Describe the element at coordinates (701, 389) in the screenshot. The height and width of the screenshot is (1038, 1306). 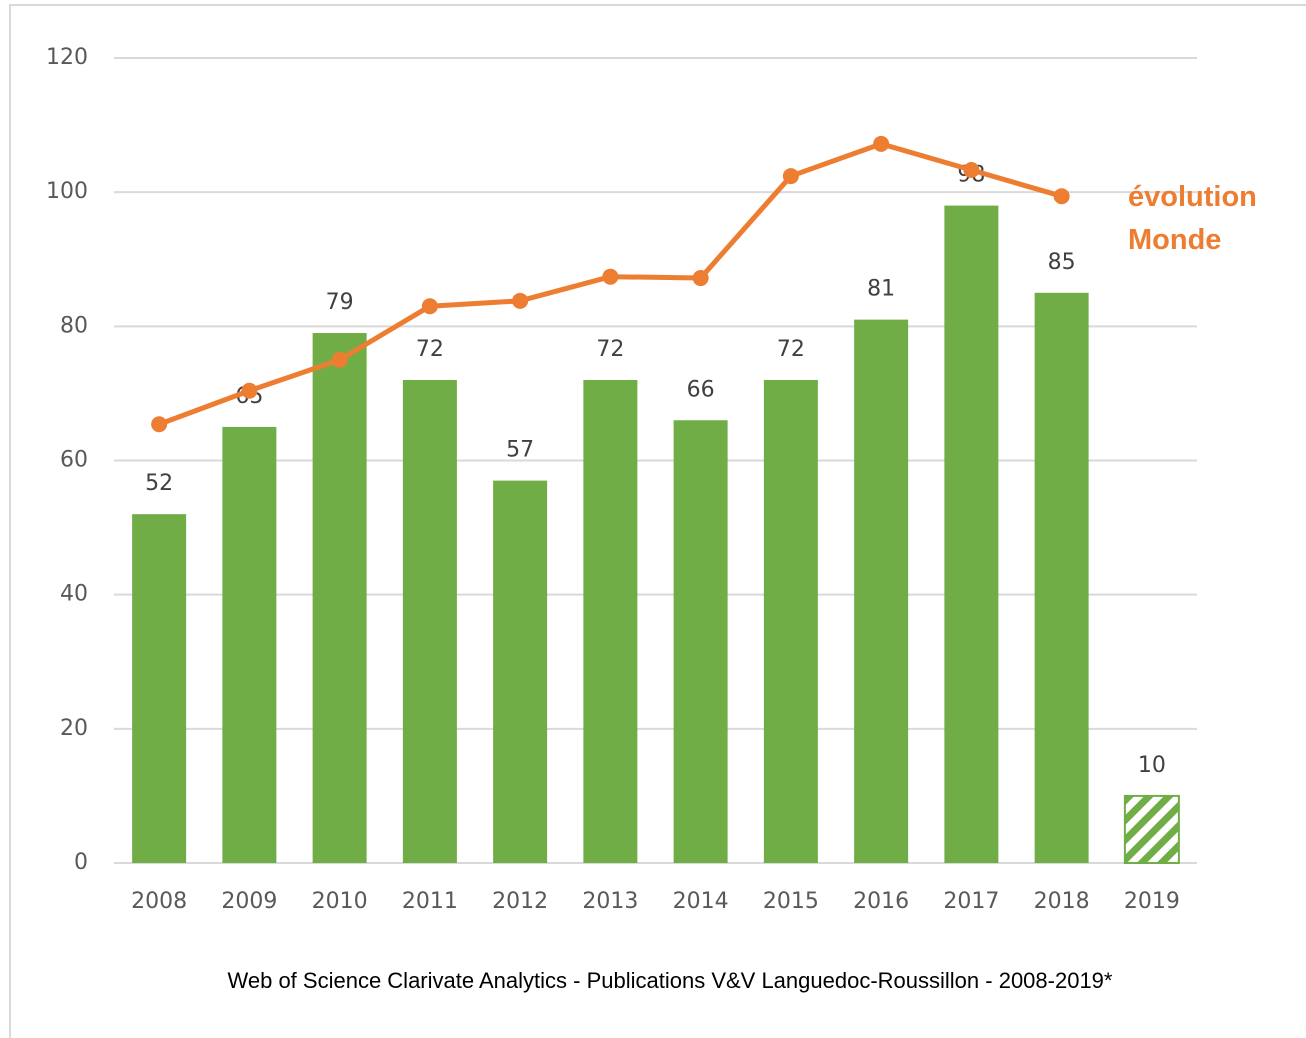
I see `data-label: 66` at that location.